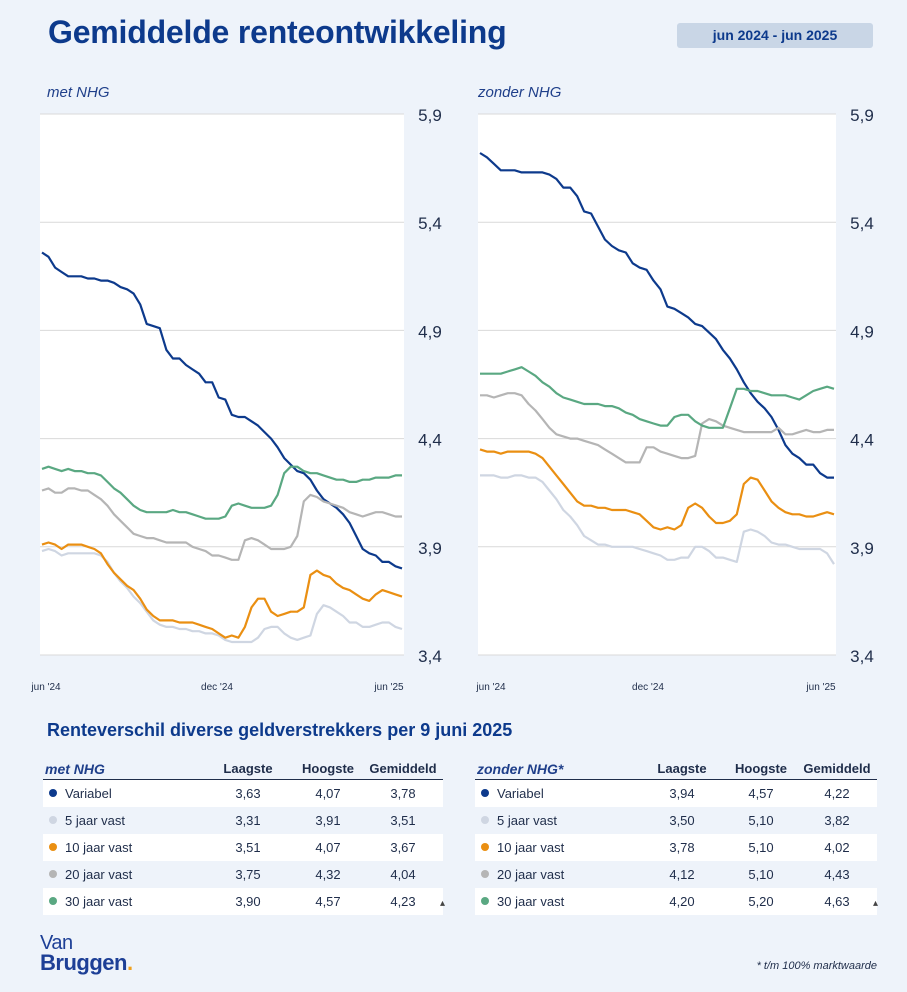 The width and height of the screenshot is (907, 992). What do you see at coordinates (86, 963) in the screenshot?
I see `logo-line2: Bruggen.` at bounding box center [86, 963].